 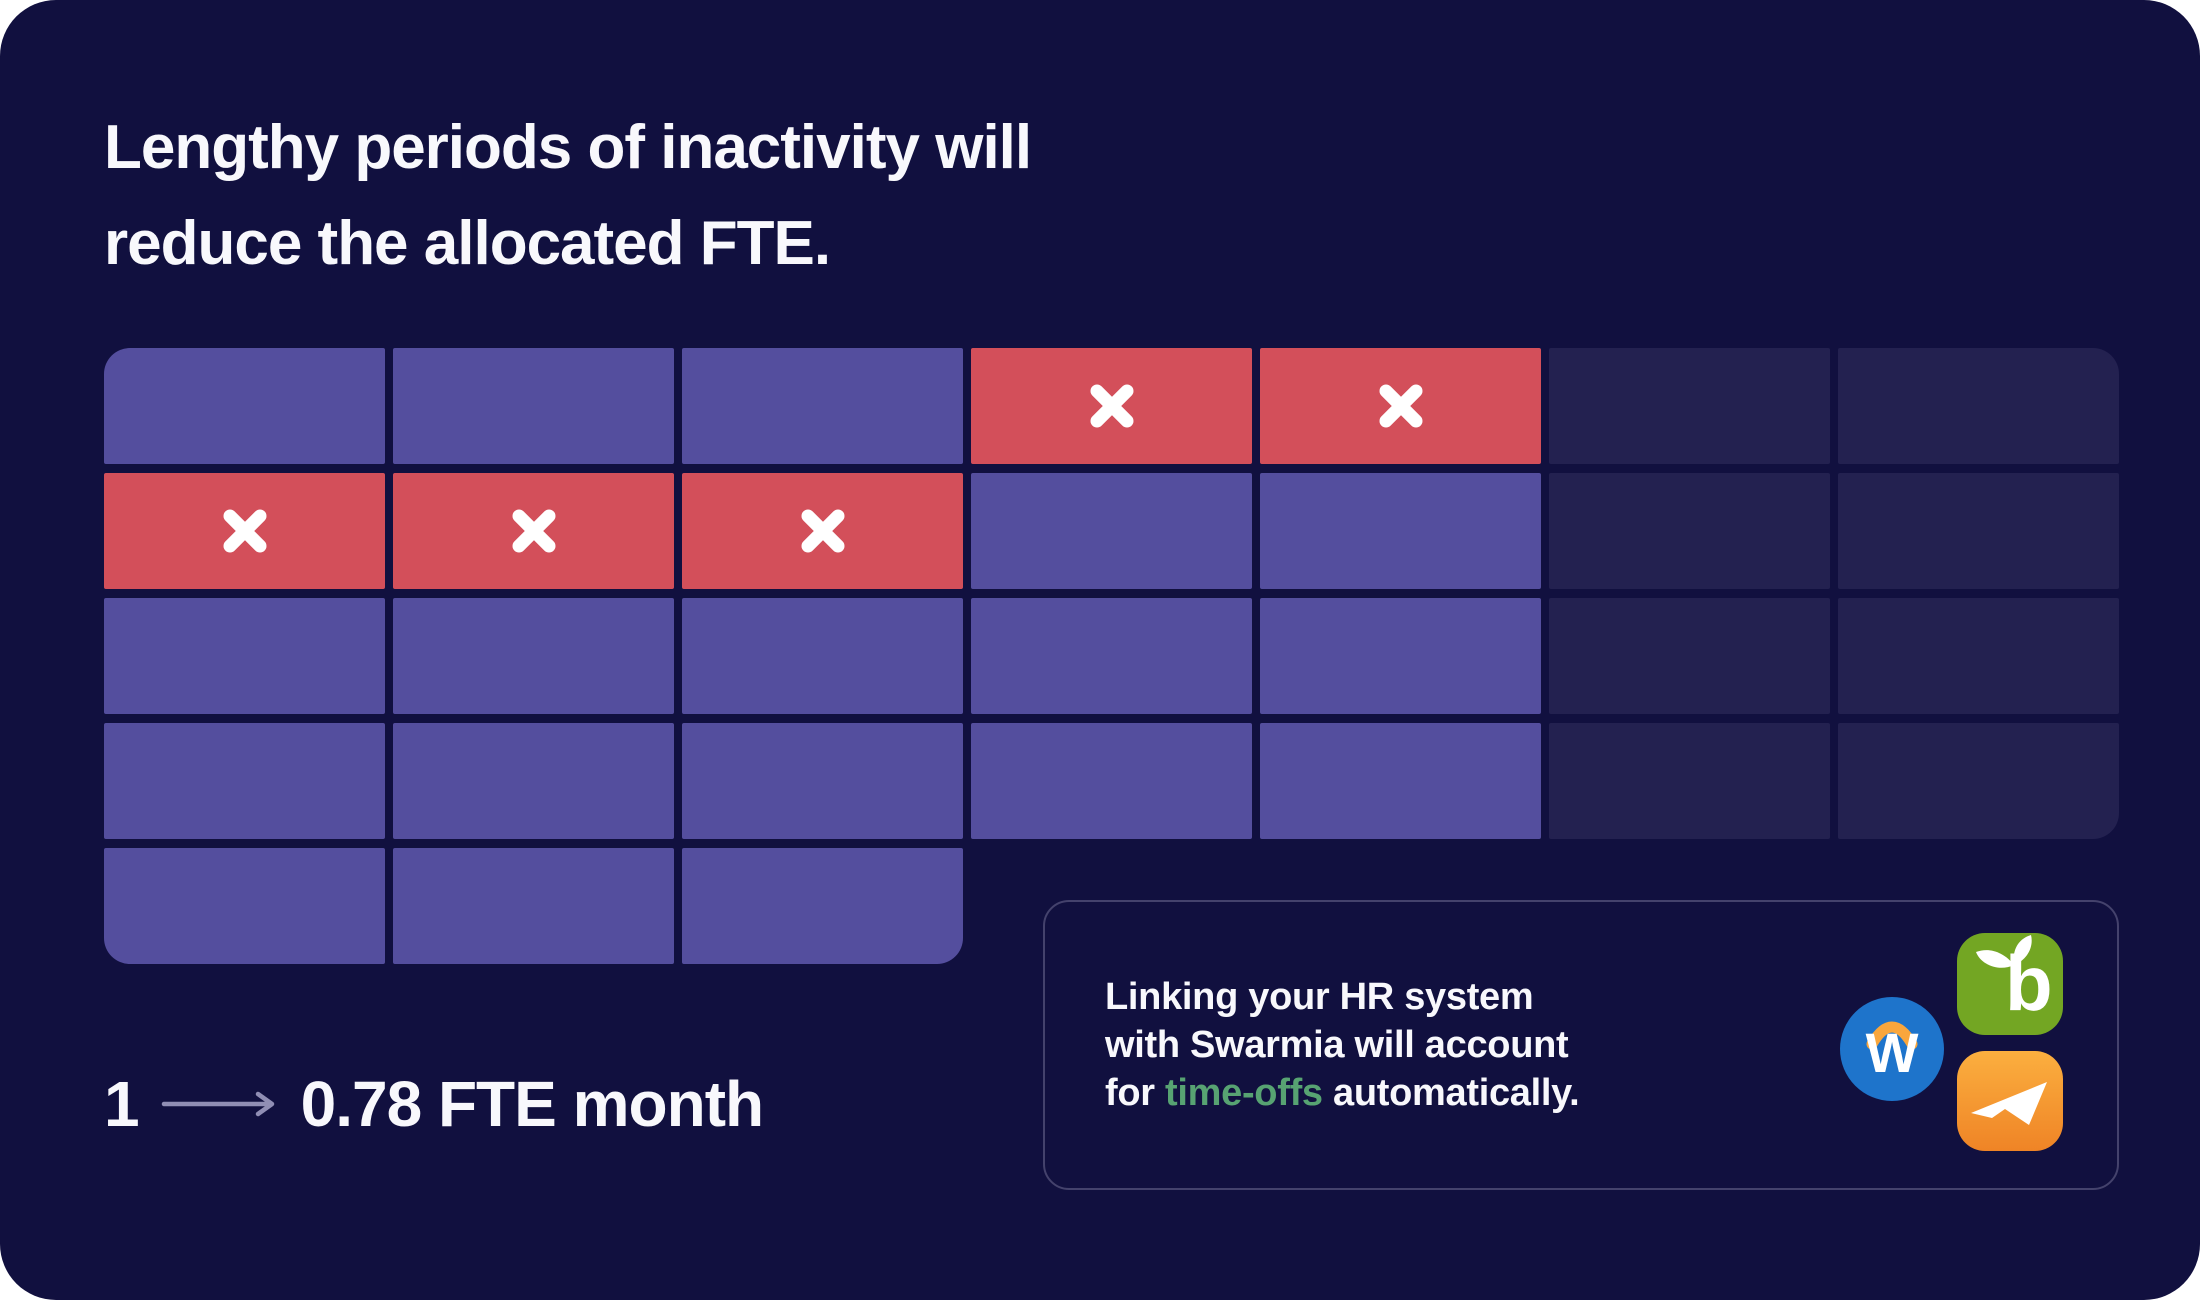 I want to click on grid-cell-r3c4, so click(x=1111, y=656).